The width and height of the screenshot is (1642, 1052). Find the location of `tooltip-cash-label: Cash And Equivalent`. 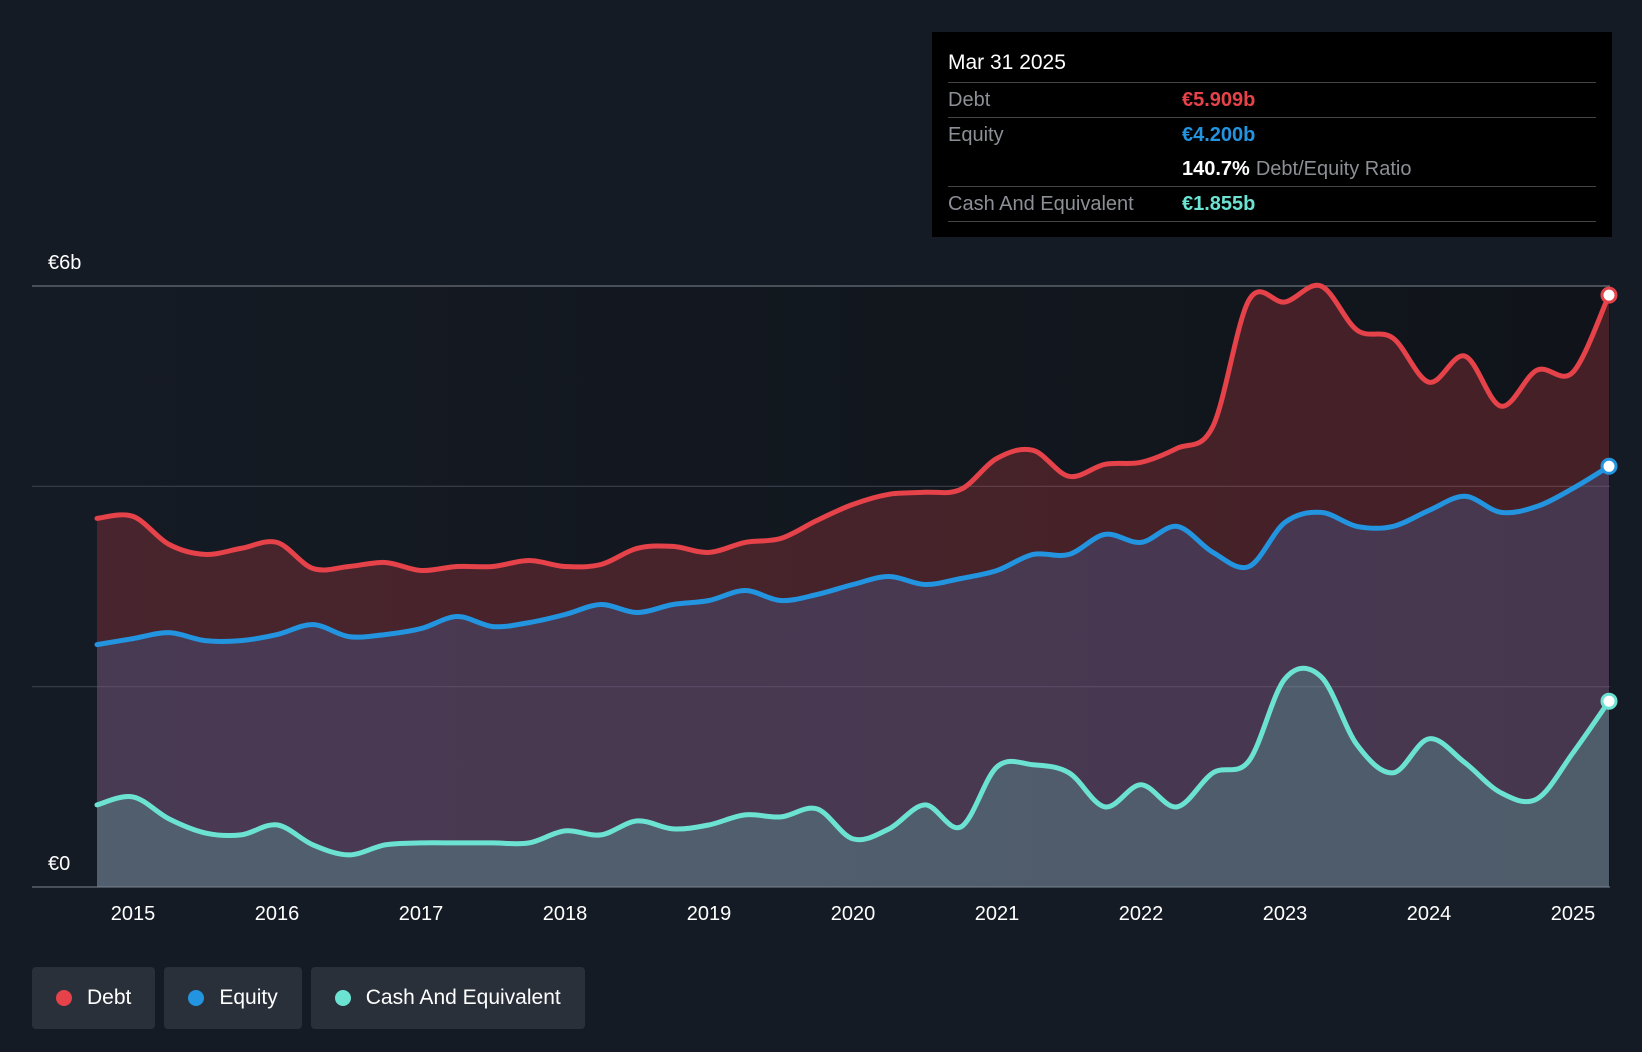

tooltip-cash-label: Cash And Equivalent is located at coordinates (1041, 204).